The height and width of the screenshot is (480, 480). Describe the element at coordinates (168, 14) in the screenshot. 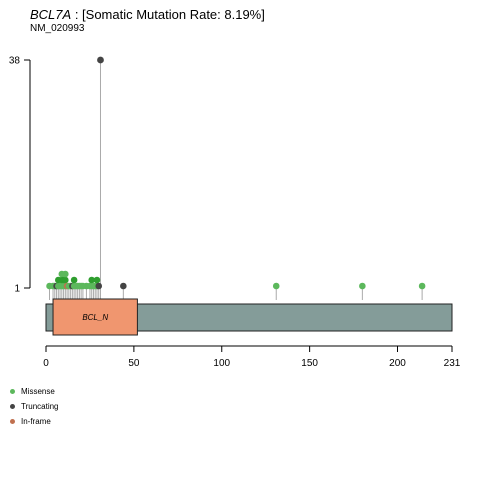

I see `mutation-rate-text: : [Somatic Mutation Rate: 8.19%]` at that location.